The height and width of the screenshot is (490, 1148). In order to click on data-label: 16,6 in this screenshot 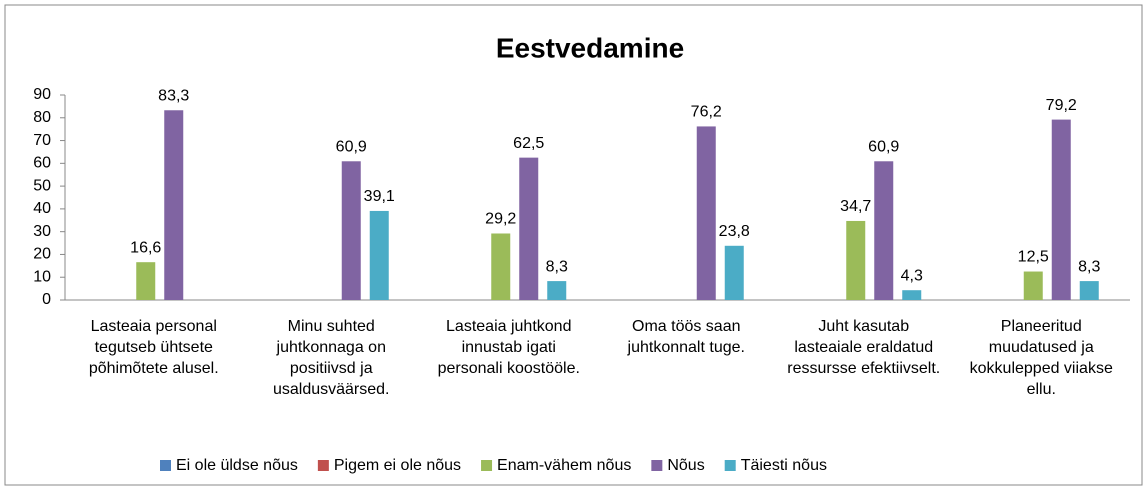, I will do `click(145, 247)`.